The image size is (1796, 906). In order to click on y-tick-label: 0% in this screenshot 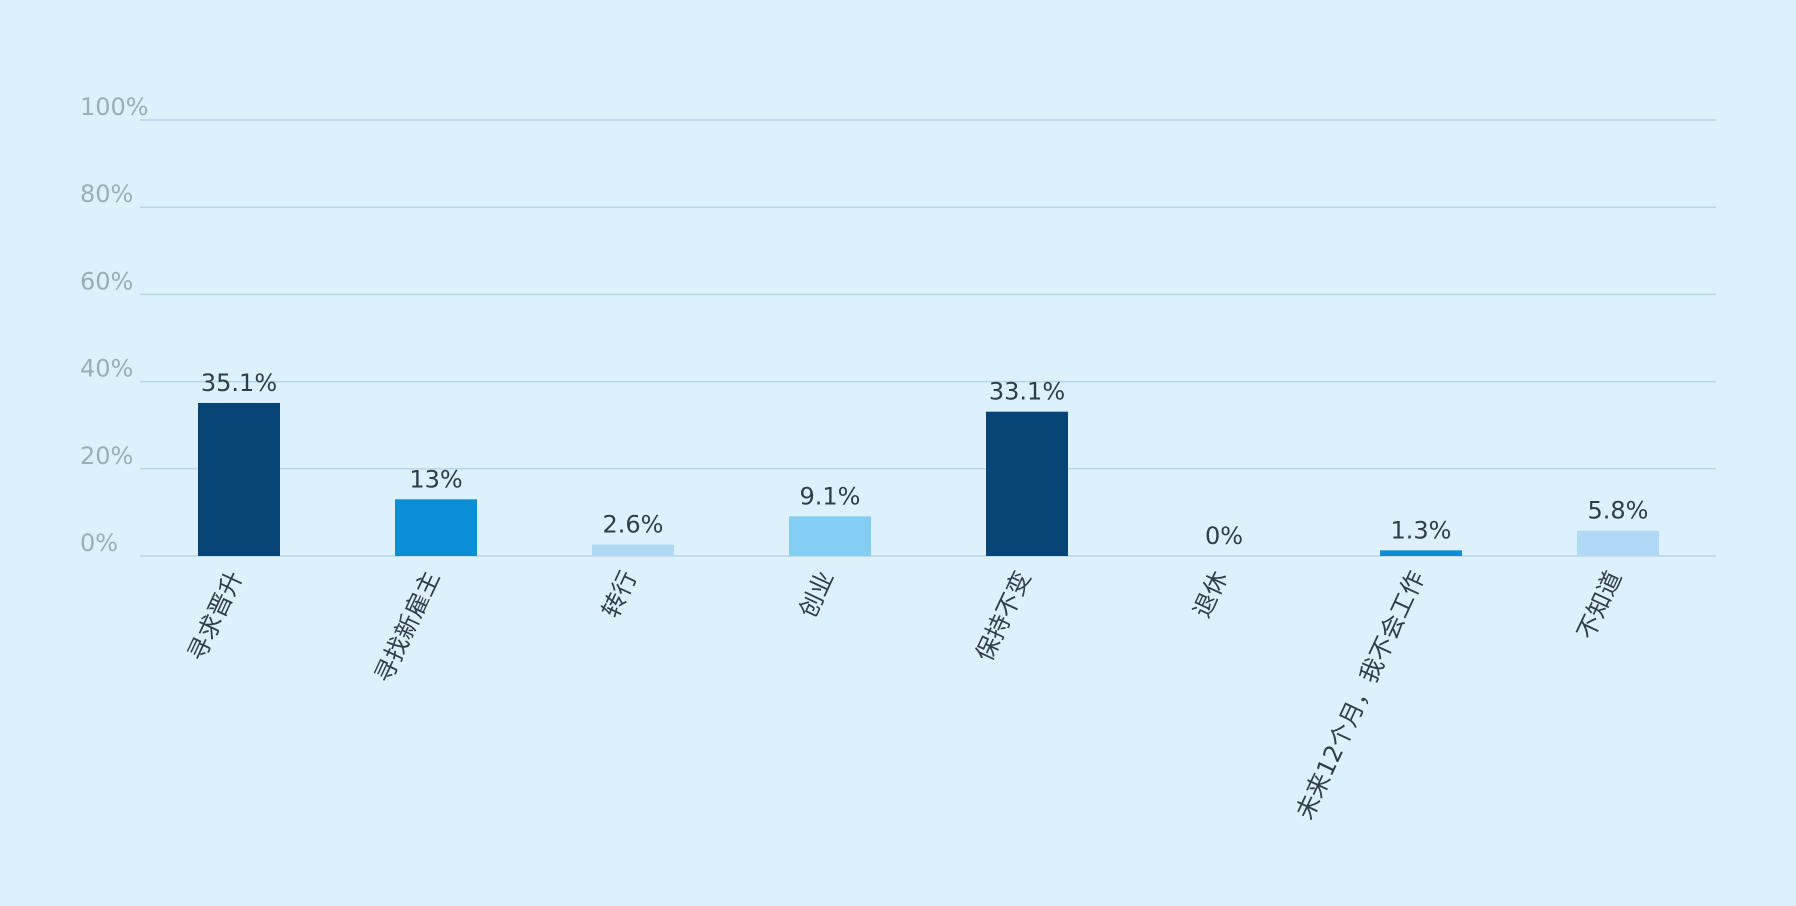, I will do `click(99, 543)`.